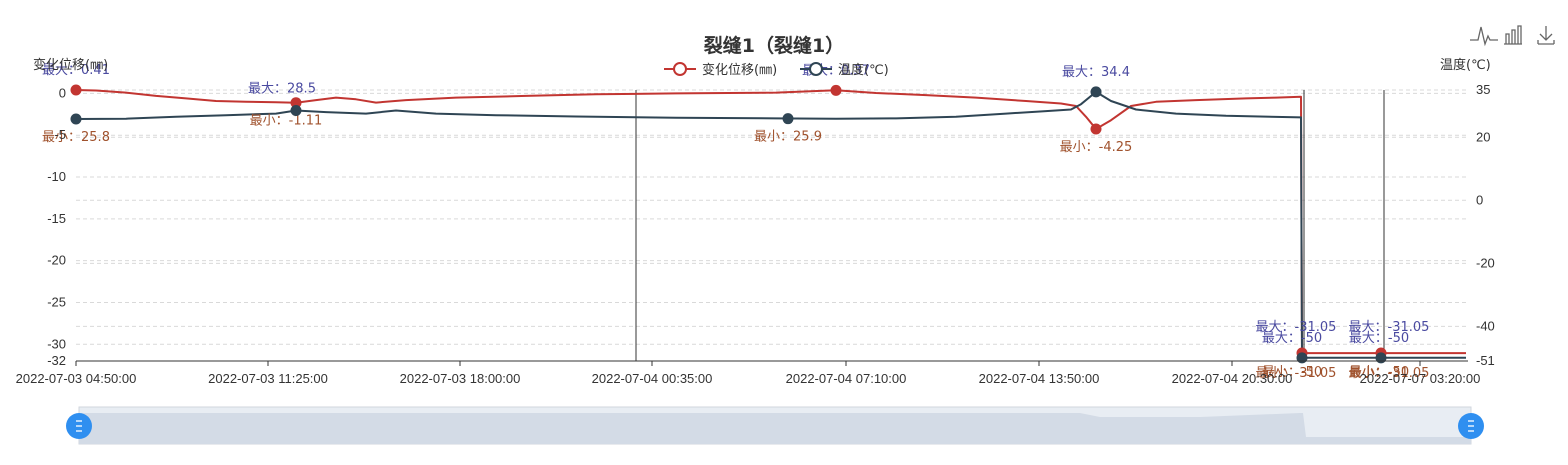  Describe the element at coordinates (60, 134) in the screenshot. I see `y-left-tick-label: -5` at that location.